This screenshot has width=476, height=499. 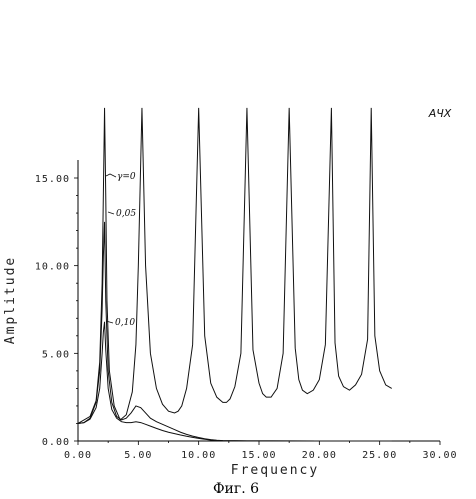 I want to click on y-tick-label: 5.00, so click(x=56, y=354).